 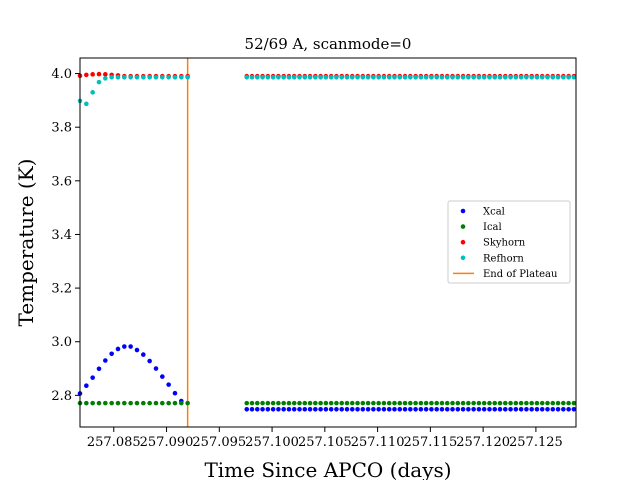 I want to click on legend-label-ical: Ical, so click(x=492, y=227).